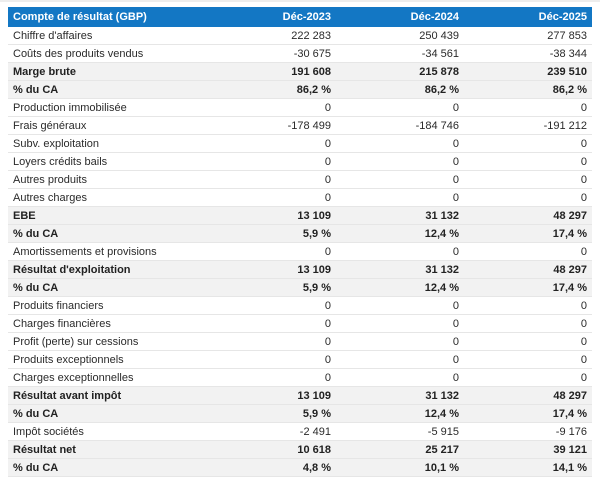 This screenshot has width=600, height=488. Describe the element at coordinates (76, 341) in the screenshot. I see `row-label: Profit (perte) sur cessions` at that location.